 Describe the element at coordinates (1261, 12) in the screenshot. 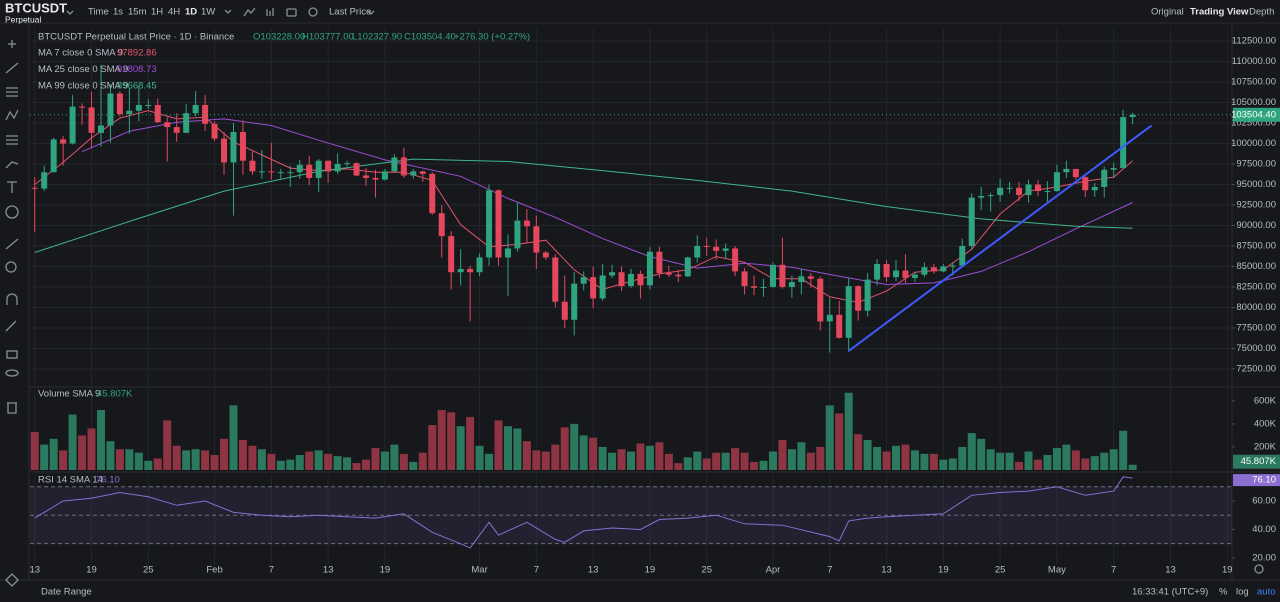

I see `view-tab: Depth` at that location.